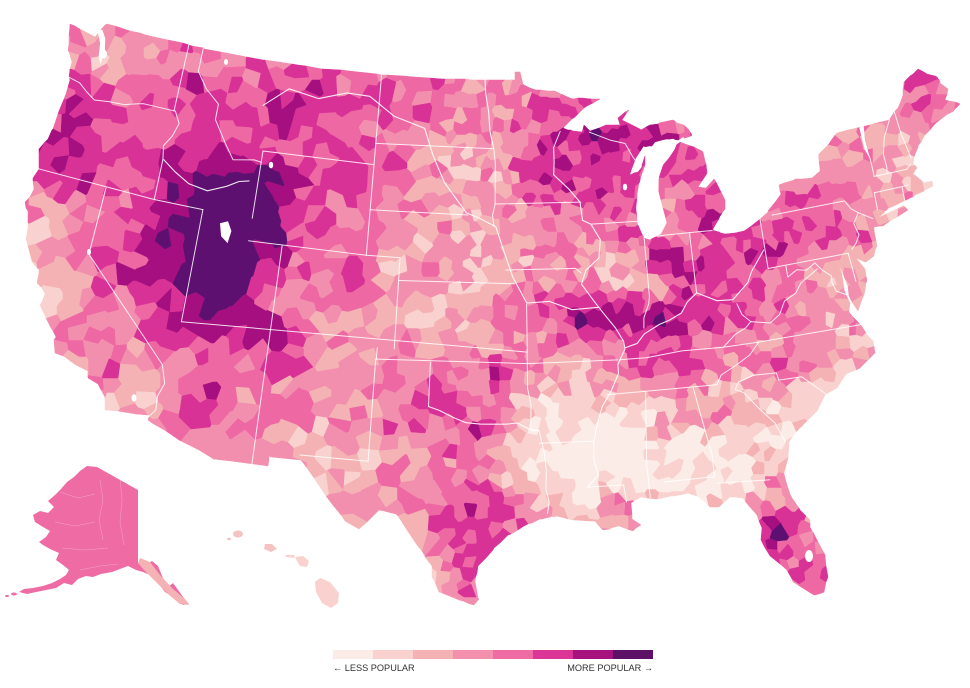 The height and width of the screenshot is (688, 970). What do you see at coordinates (610, 668) in the screenshot?
I see `svg-text: MORE POPULAR →` at bounding box center [610, 668].